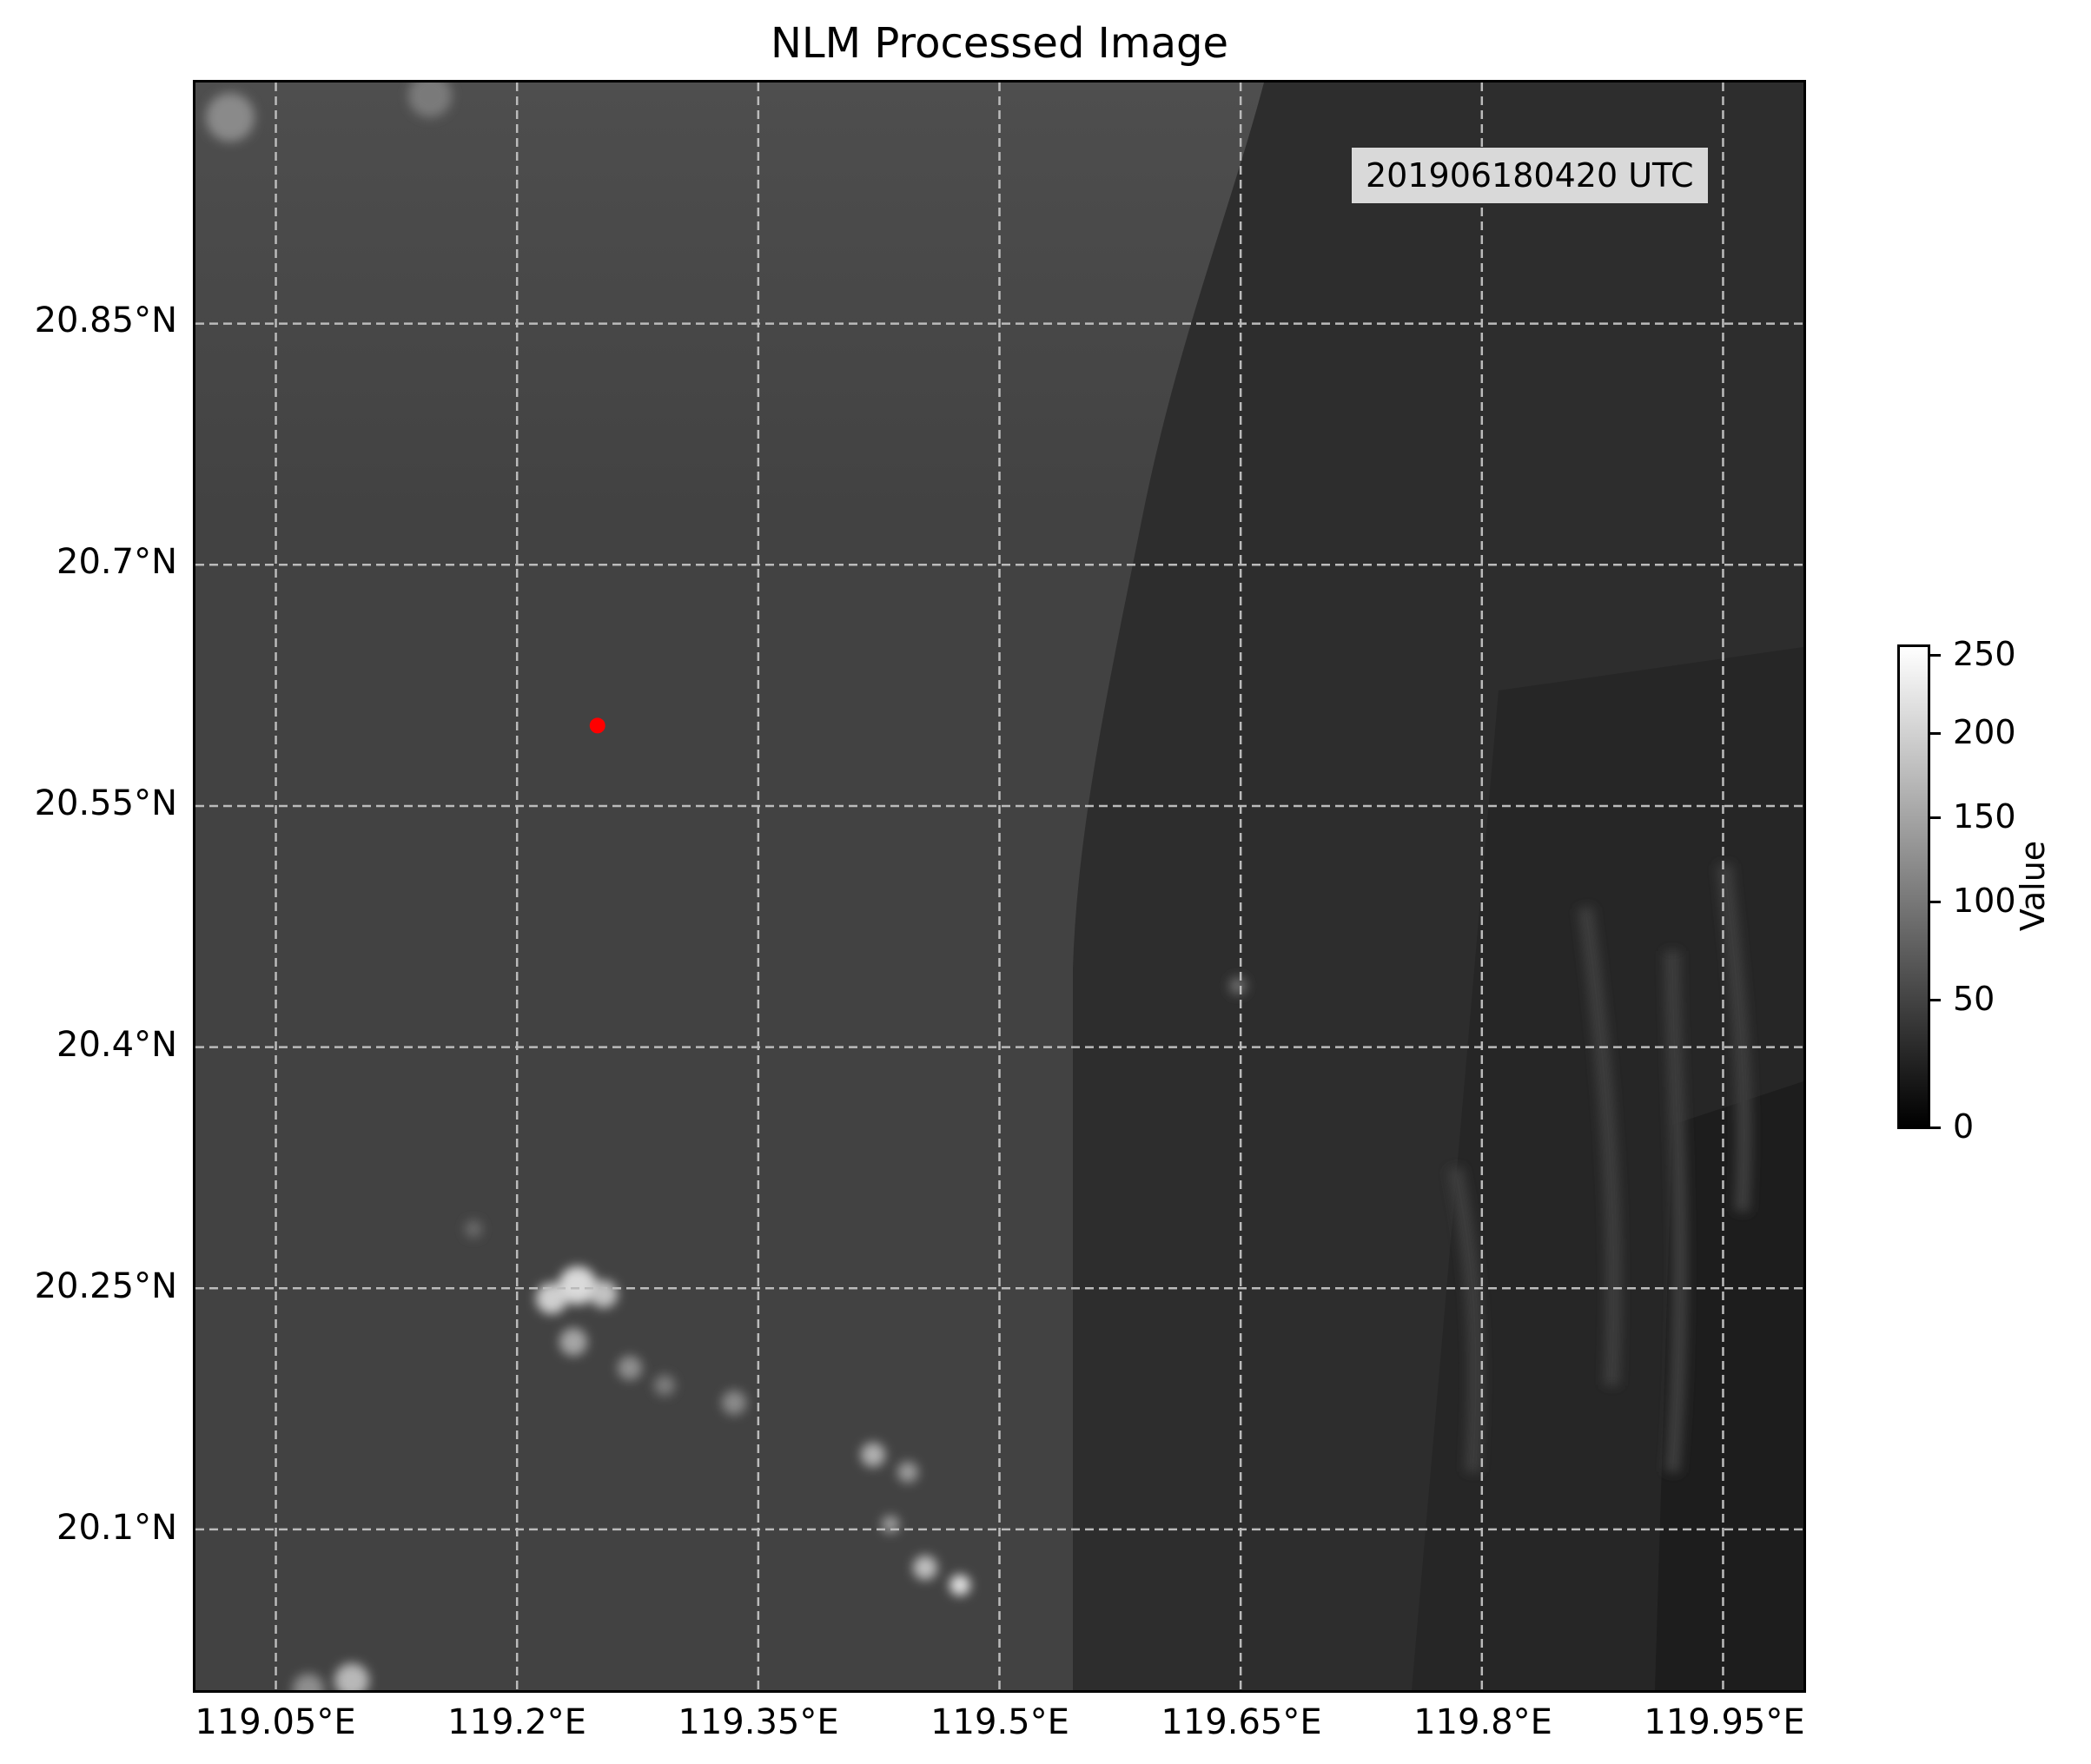 The image size is (2091, 1764). What do you see at coordinates (1974, 999) in the screenshot?
I see `colorbar-tick-label: 50` at bounding box center [1974, 999].